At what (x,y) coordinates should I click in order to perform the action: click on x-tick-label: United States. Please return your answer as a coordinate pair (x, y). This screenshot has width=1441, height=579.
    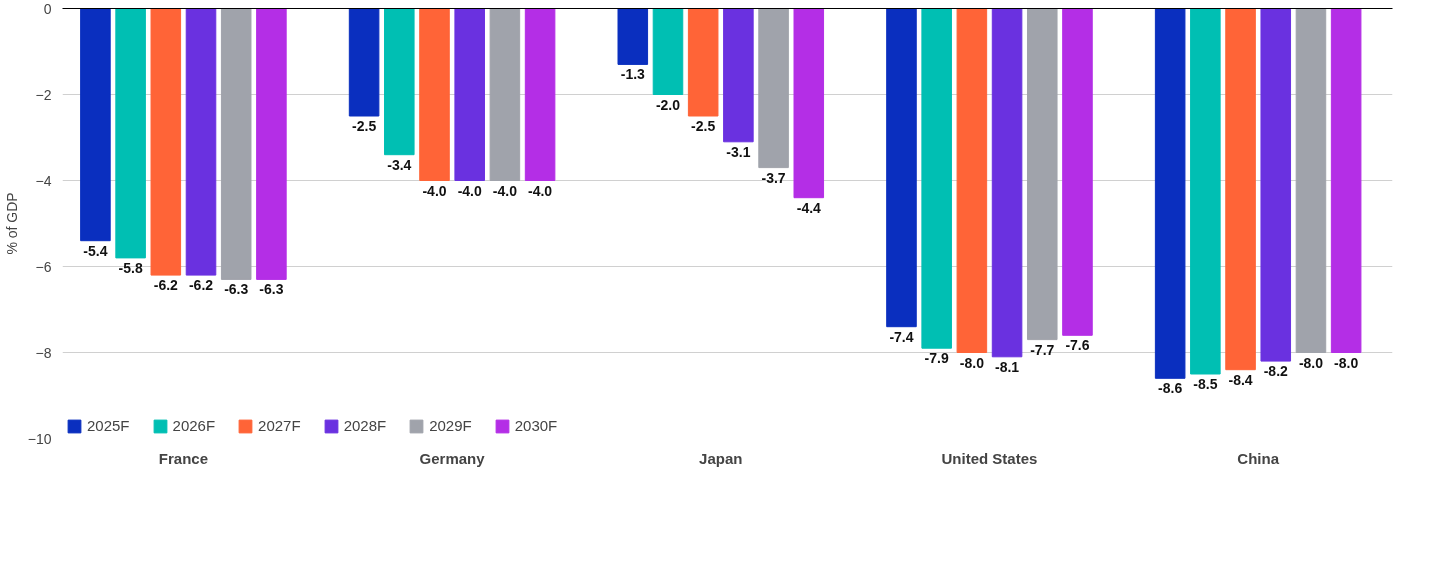
    Looking at the image, I should click on (989, 458).